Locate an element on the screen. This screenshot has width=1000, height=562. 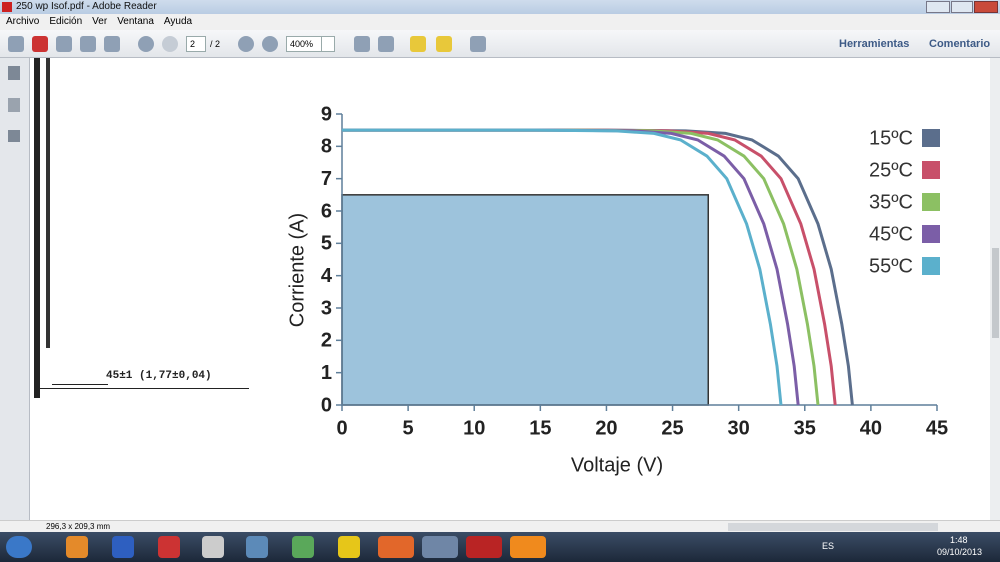
y-tick-label: 1 is located at coordinates (326, 373).